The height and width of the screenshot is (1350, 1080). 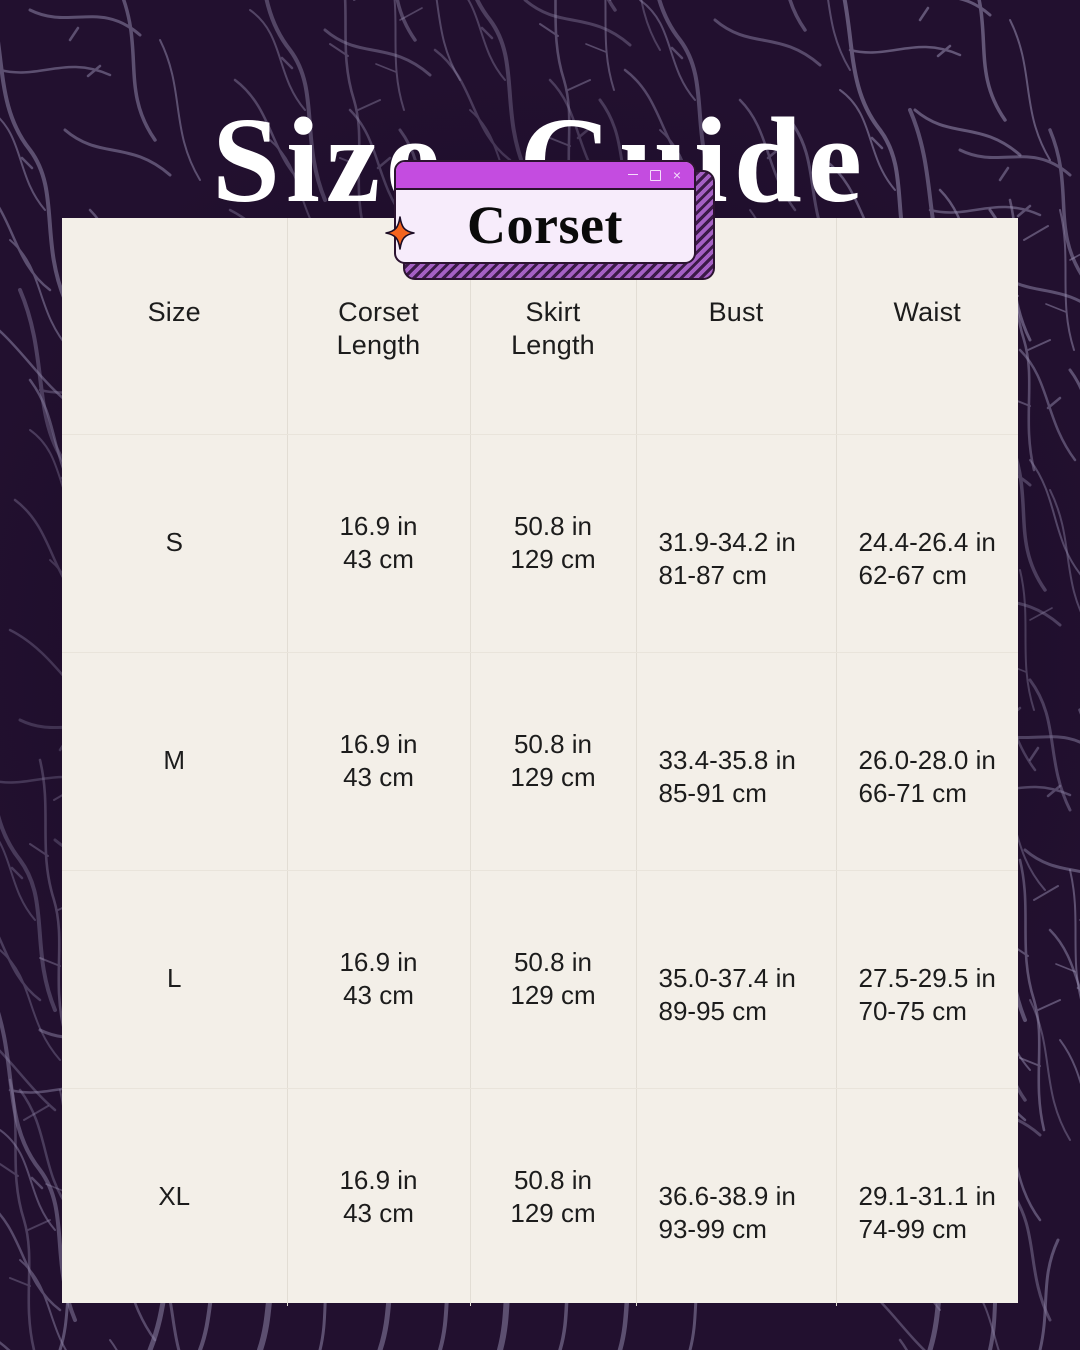 I want to click on bust-cm: 85-91 cm, so click(x=712, y=793).